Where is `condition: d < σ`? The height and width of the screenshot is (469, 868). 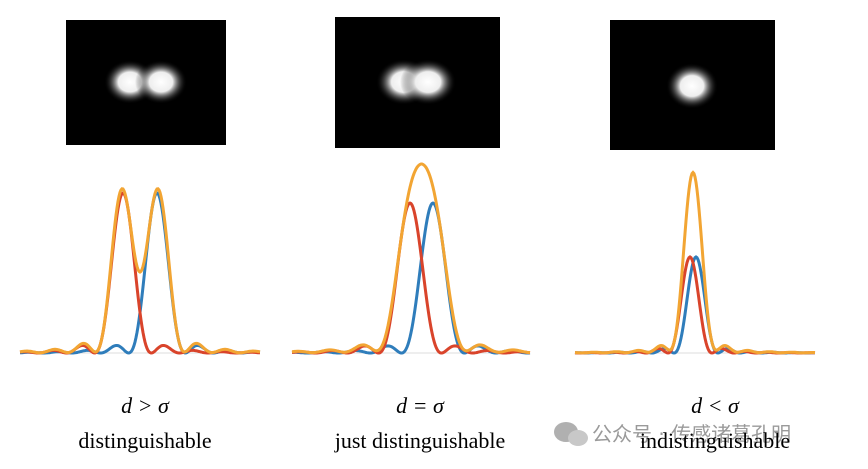 condition: d < σ is located at coordinates (715, 405).